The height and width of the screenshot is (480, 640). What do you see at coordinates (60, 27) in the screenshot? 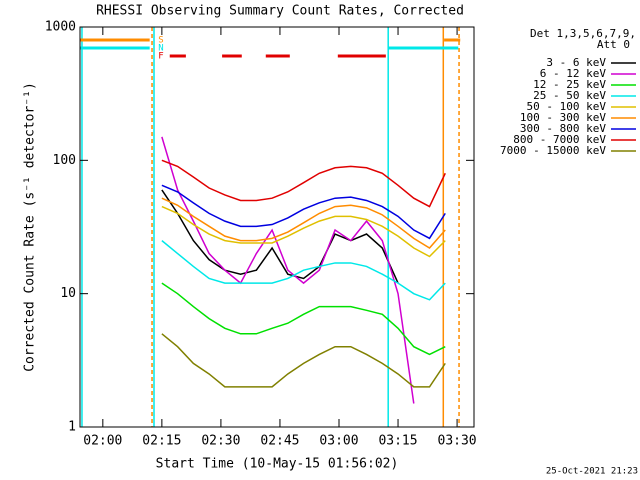
I see `y-tick-label: 1000` at bounding box center [60, 27].